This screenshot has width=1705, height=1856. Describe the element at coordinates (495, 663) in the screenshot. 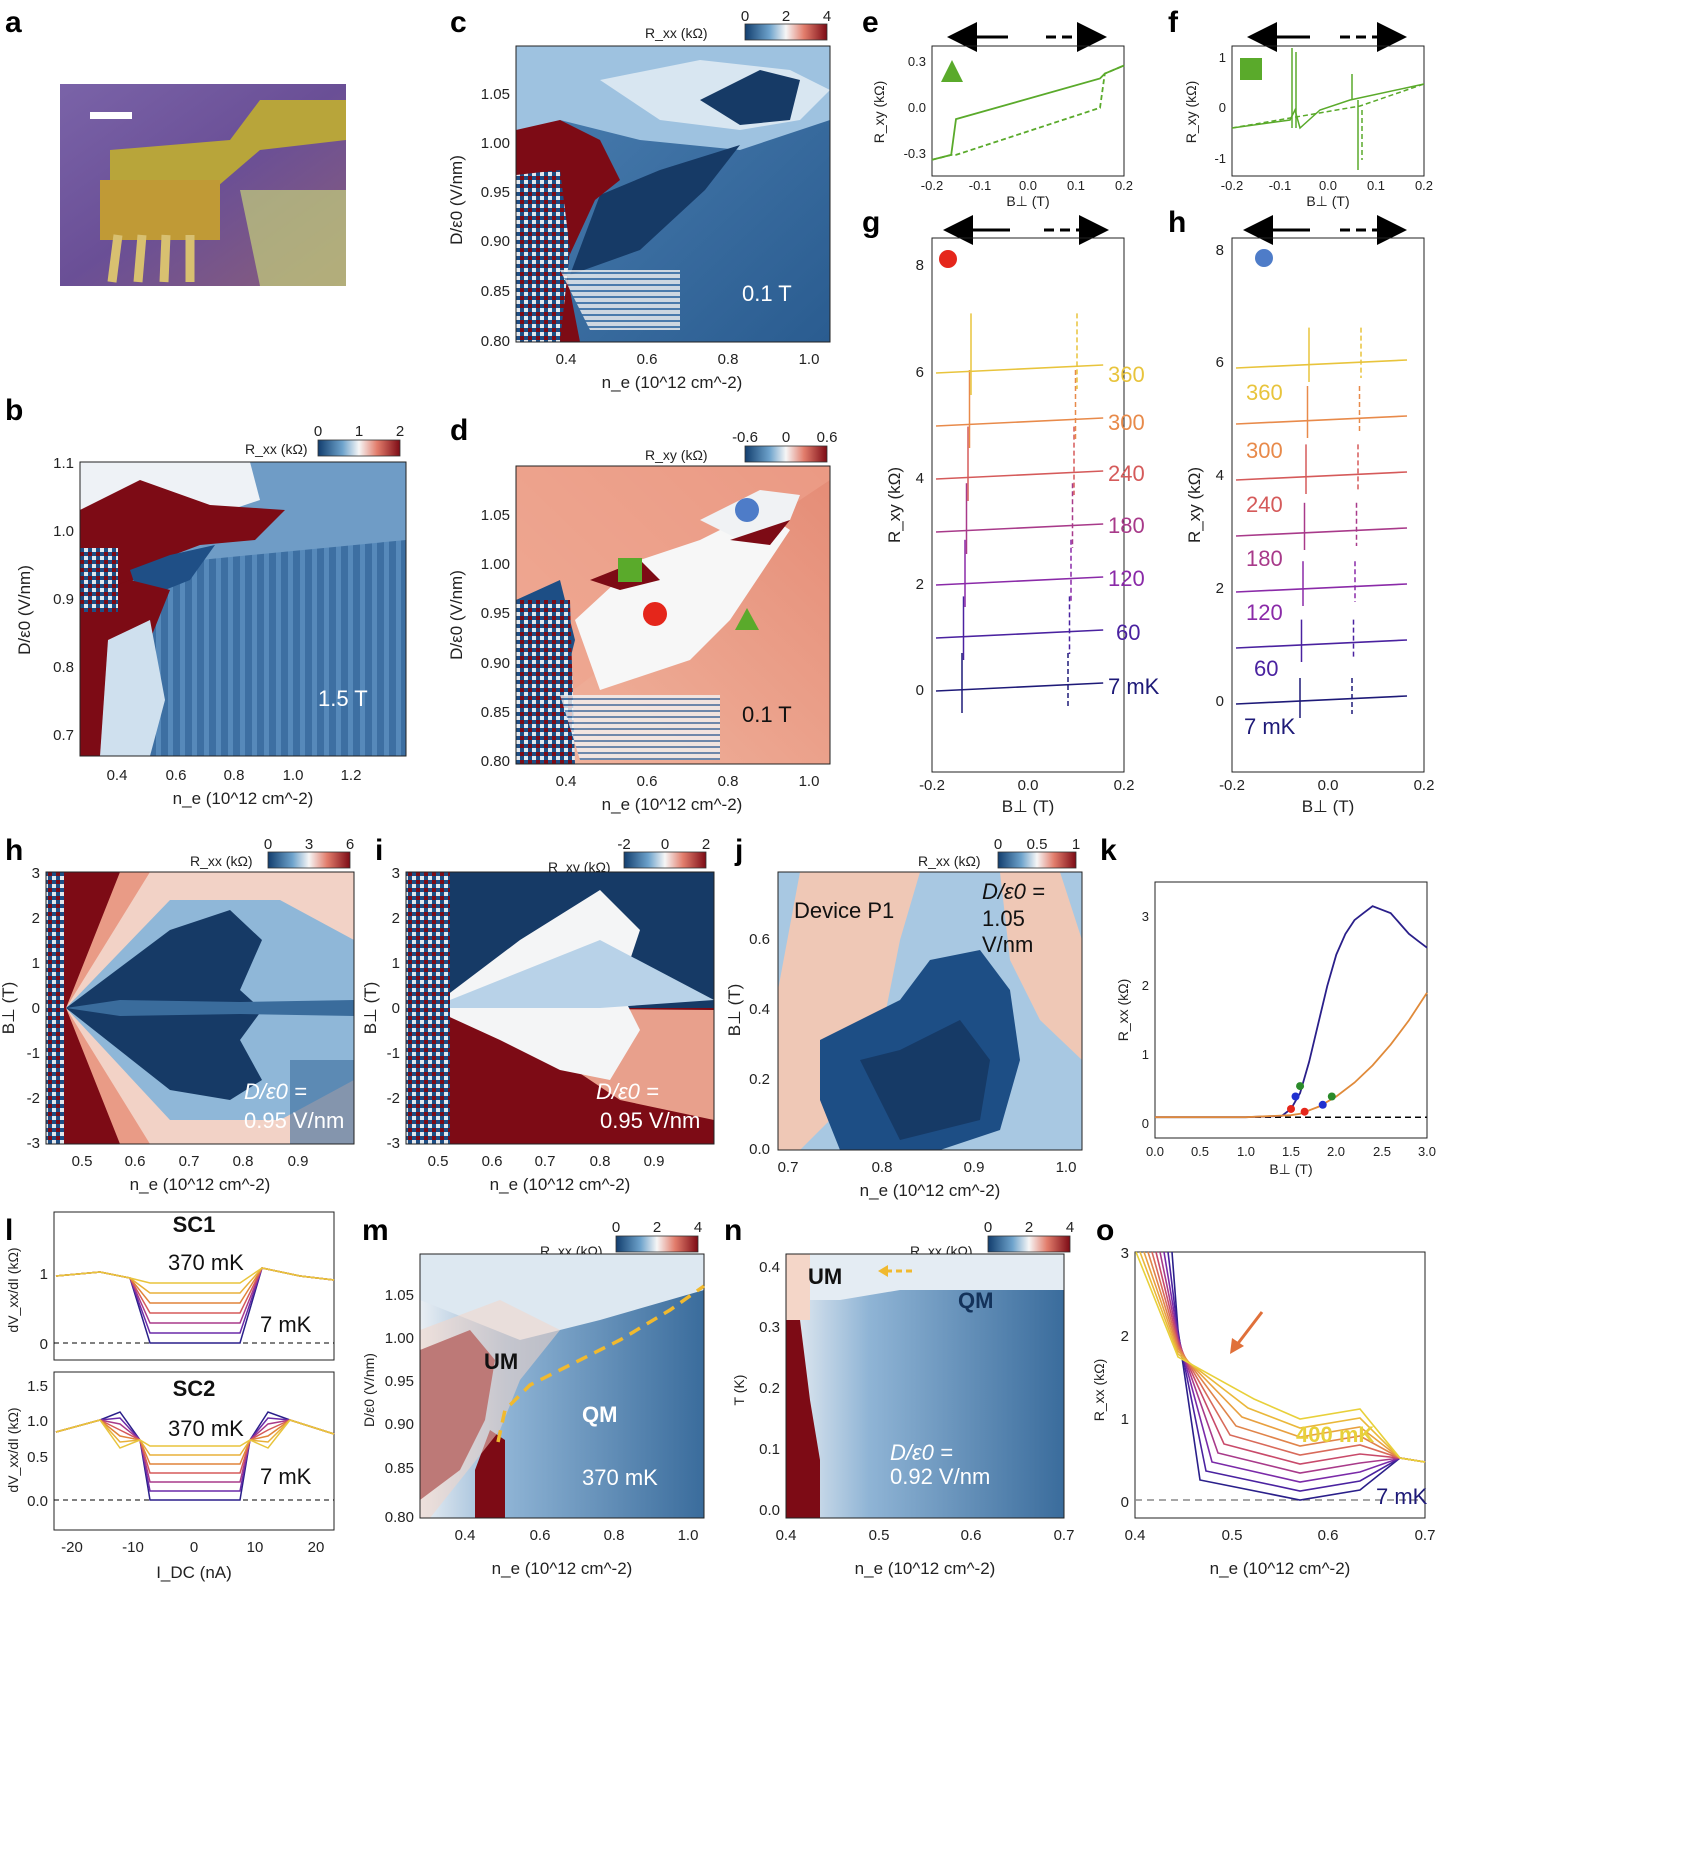

I see `ytick-d: 0.90` at that location.